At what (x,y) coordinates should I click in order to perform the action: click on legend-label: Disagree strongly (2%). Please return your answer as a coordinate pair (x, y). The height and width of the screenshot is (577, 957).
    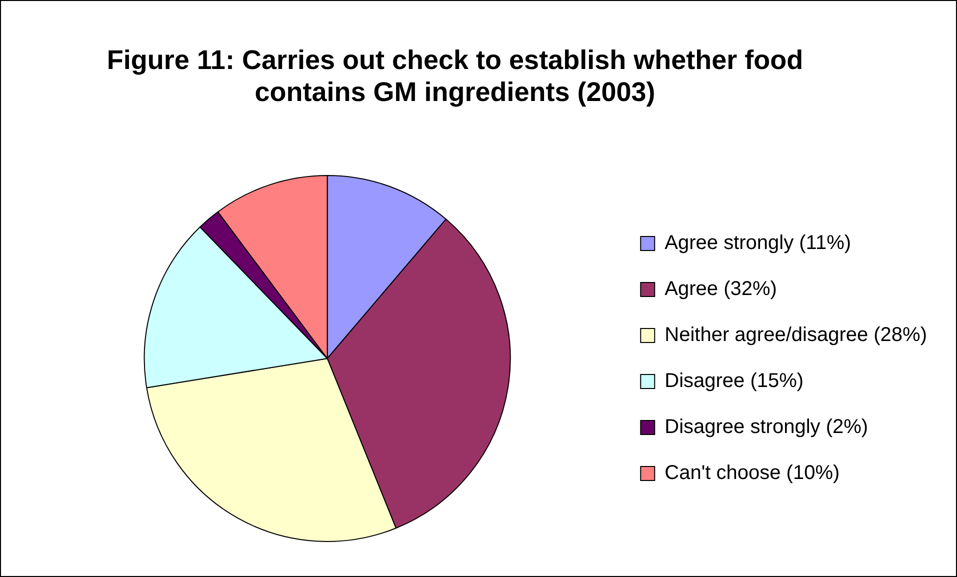
    Looking at the image, I should click on (766, 427).